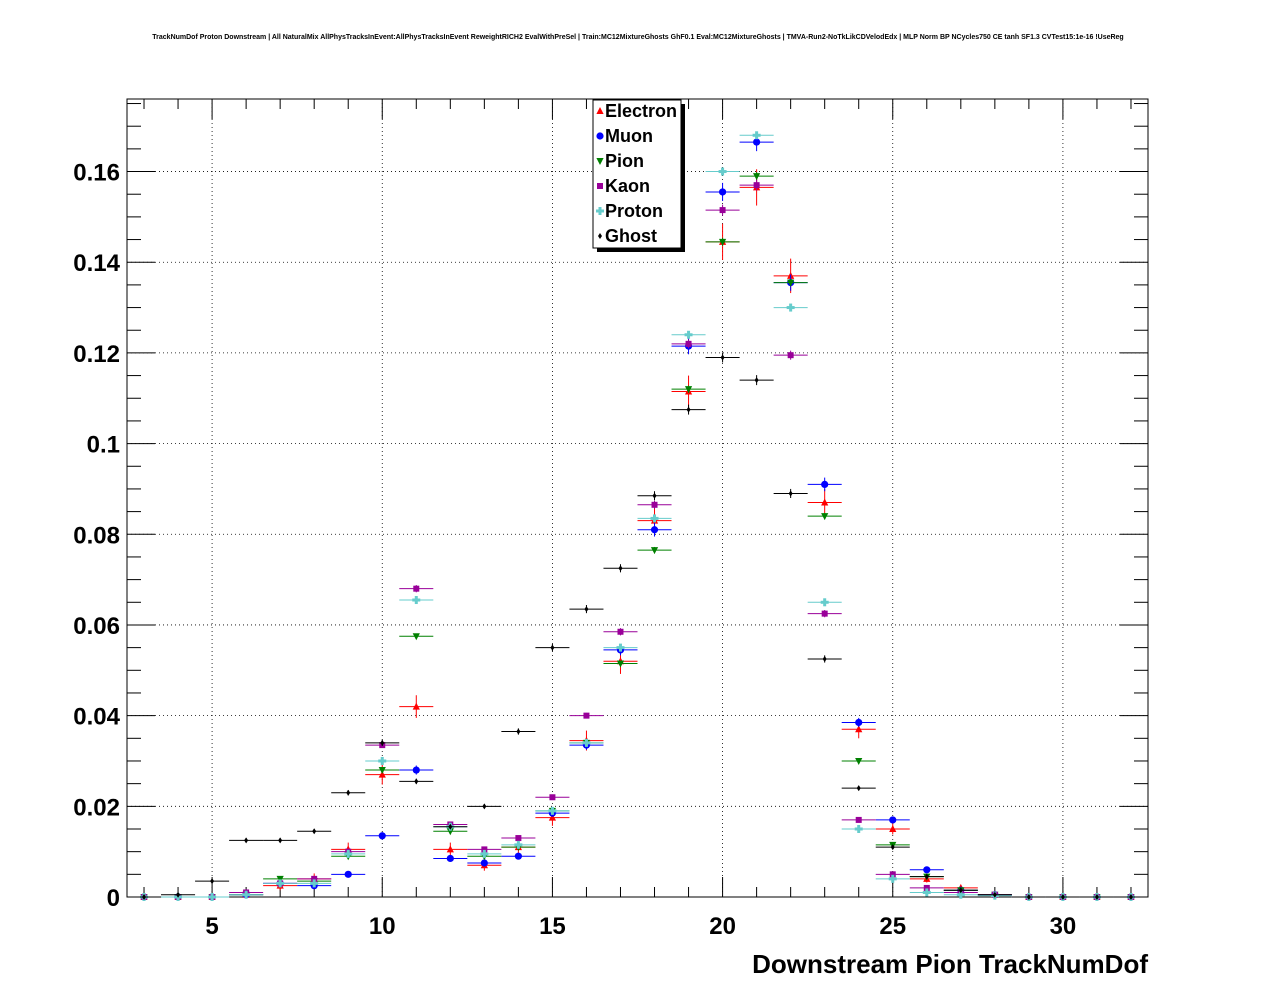 This screenshot has height=996, width=1276. I want to click on y-tick-label: 0.1, so click(103, 445).